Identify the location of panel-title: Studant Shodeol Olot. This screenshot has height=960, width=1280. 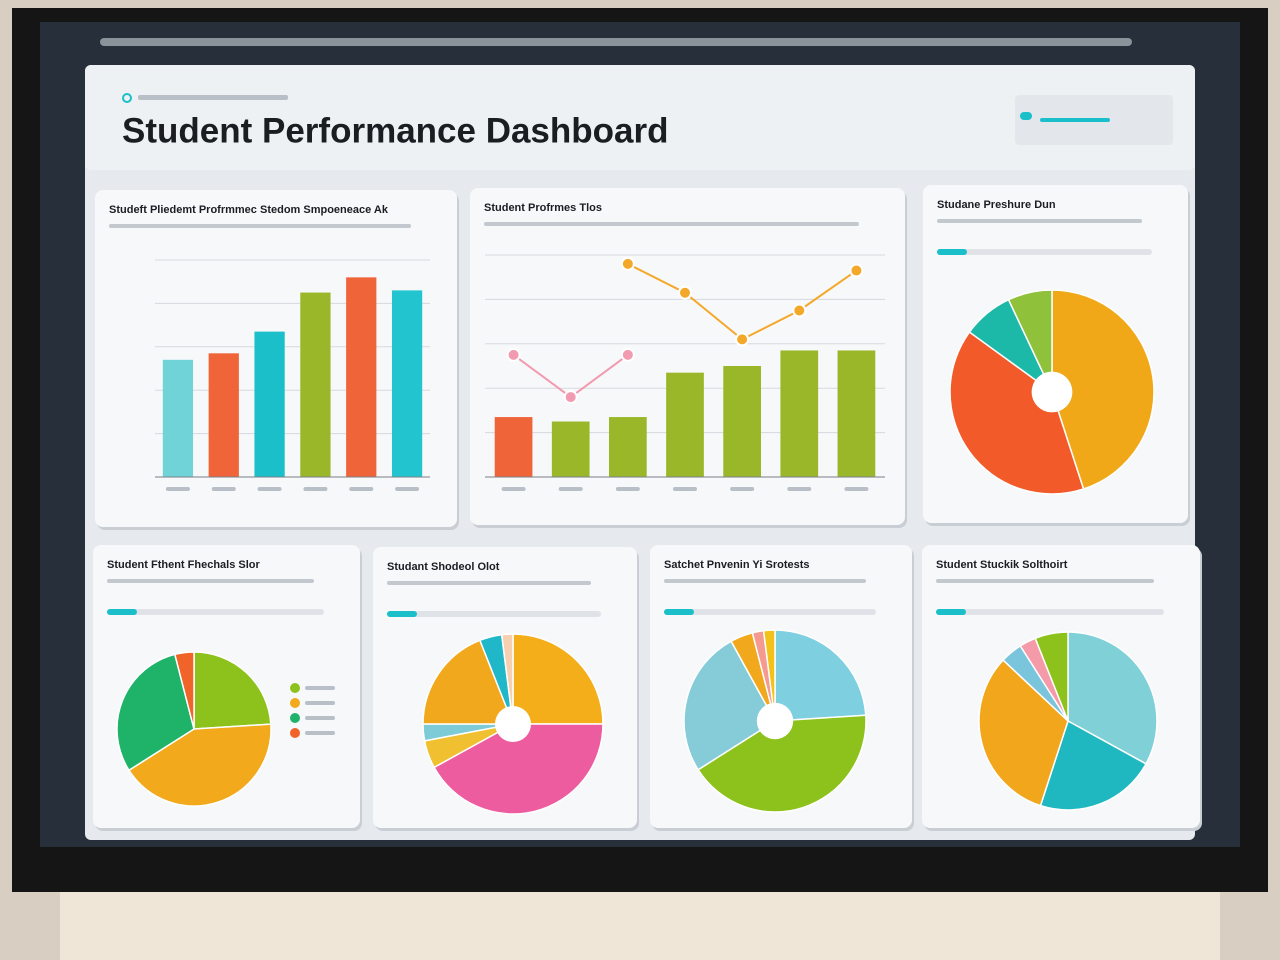
(443, 567).